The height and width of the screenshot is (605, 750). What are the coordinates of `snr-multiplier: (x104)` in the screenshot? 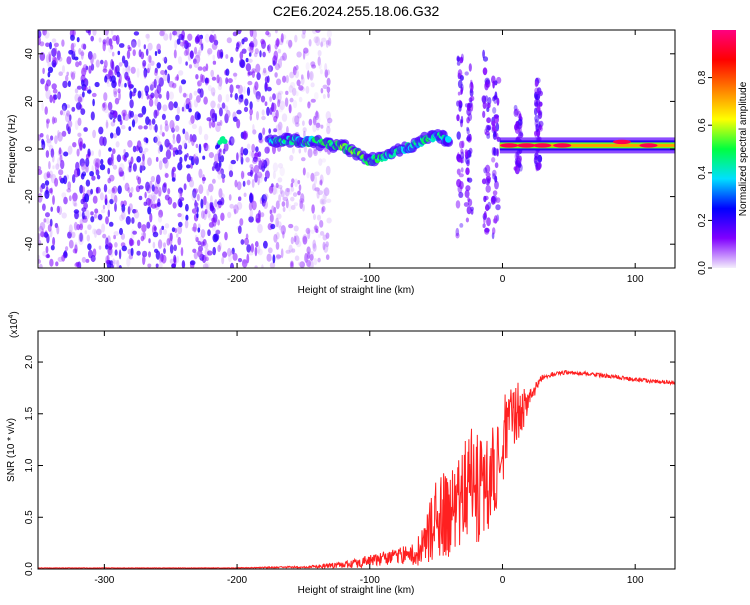 It's located at (14, 324).